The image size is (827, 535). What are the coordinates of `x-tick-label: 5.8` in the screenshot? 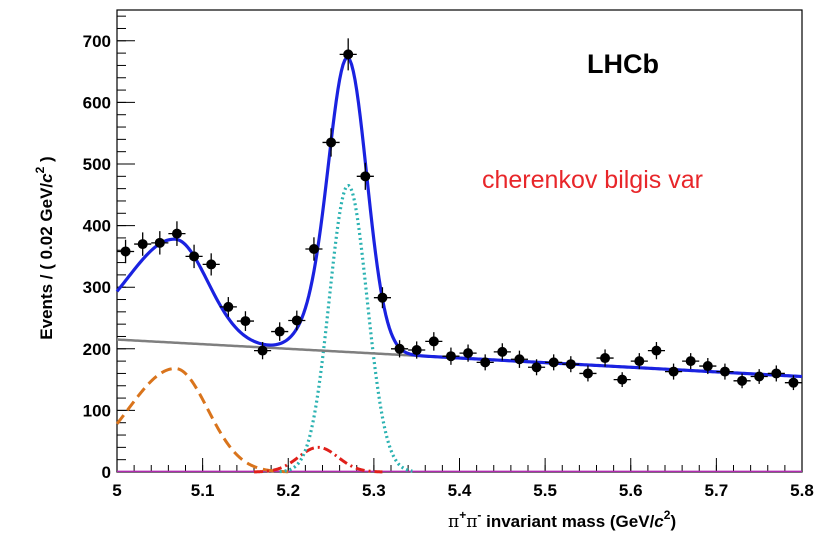 It's located at (802, 490).